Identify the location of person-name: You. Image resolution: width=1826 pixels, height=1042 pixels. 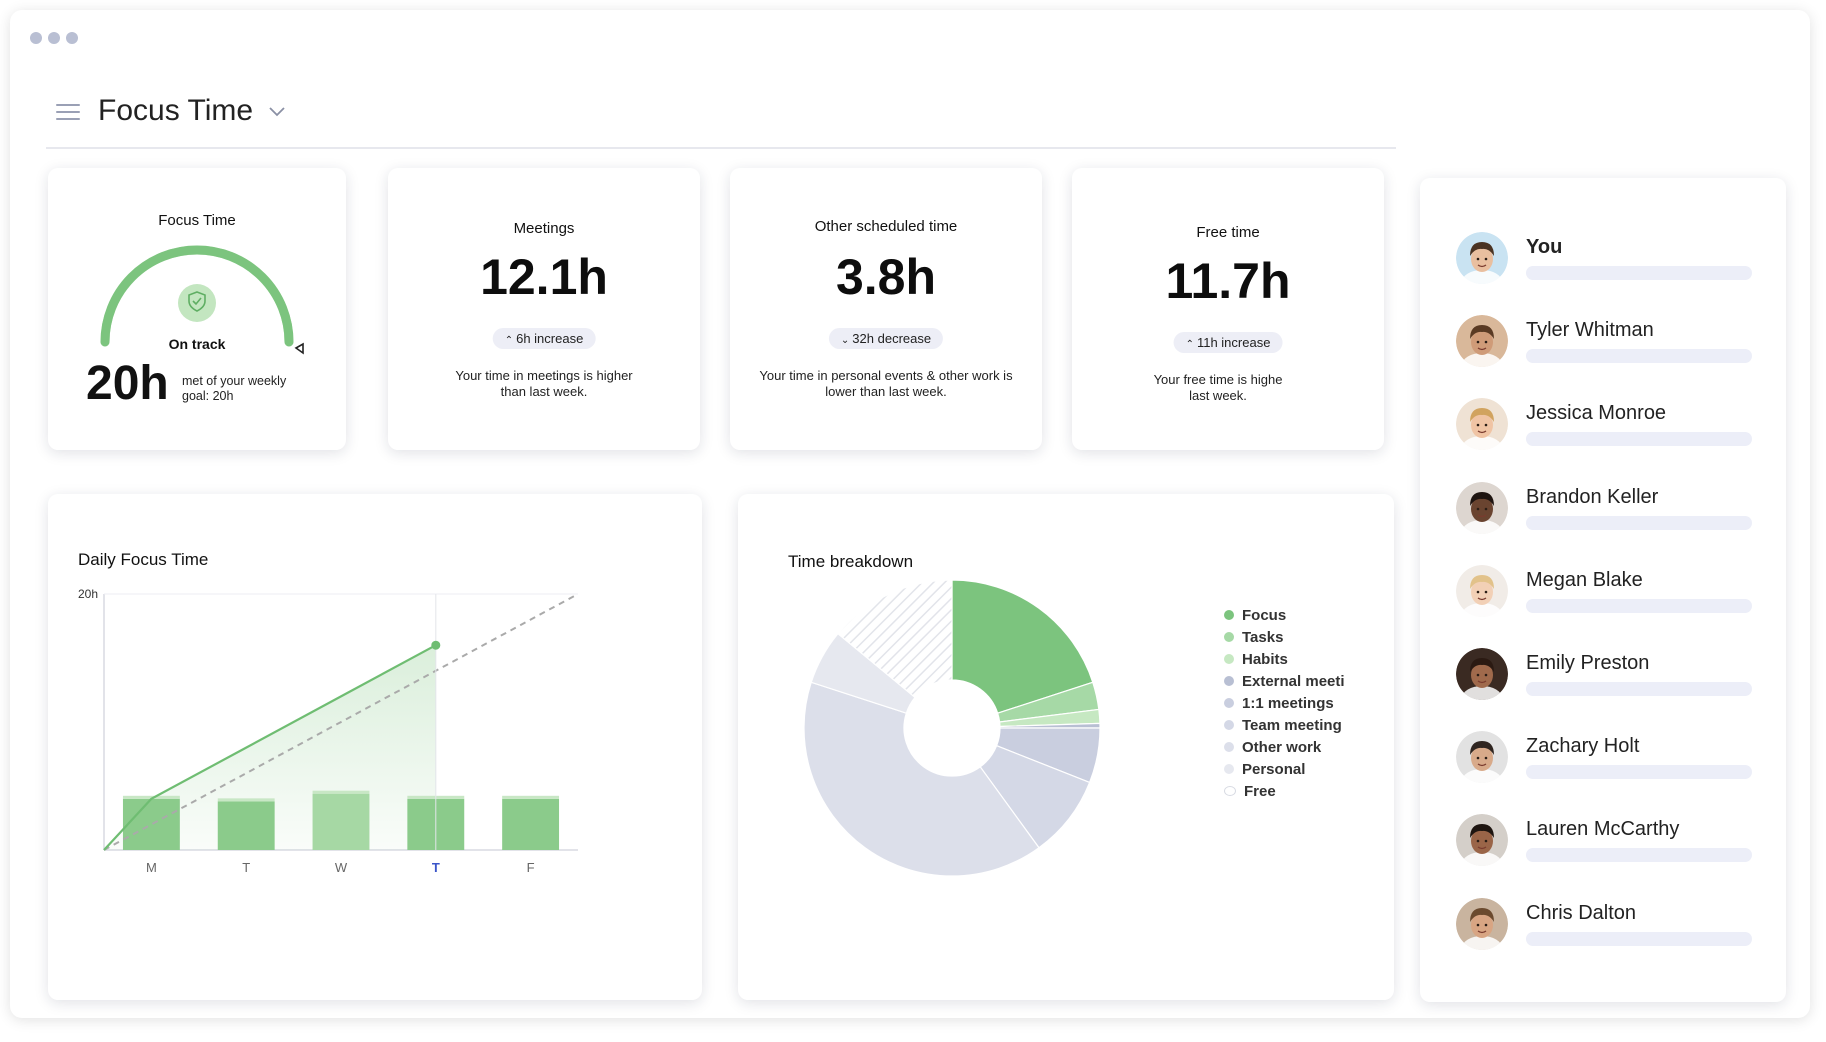
(1544, 247).